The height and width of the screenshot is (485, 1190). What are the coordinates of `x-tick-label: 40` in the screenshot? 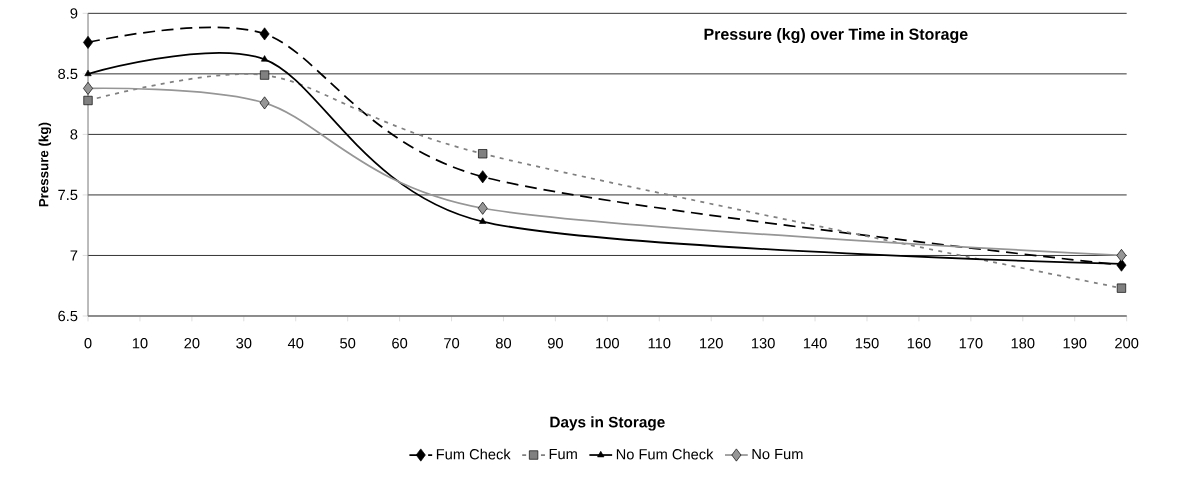 It's located at (295, 343).